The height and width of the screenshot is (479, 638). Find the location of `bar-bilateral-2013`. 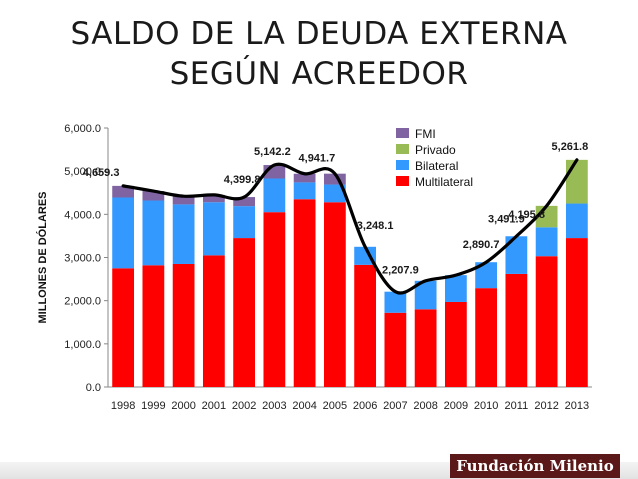

bar-bilateral-2013 is located at coordinates (576, 221).